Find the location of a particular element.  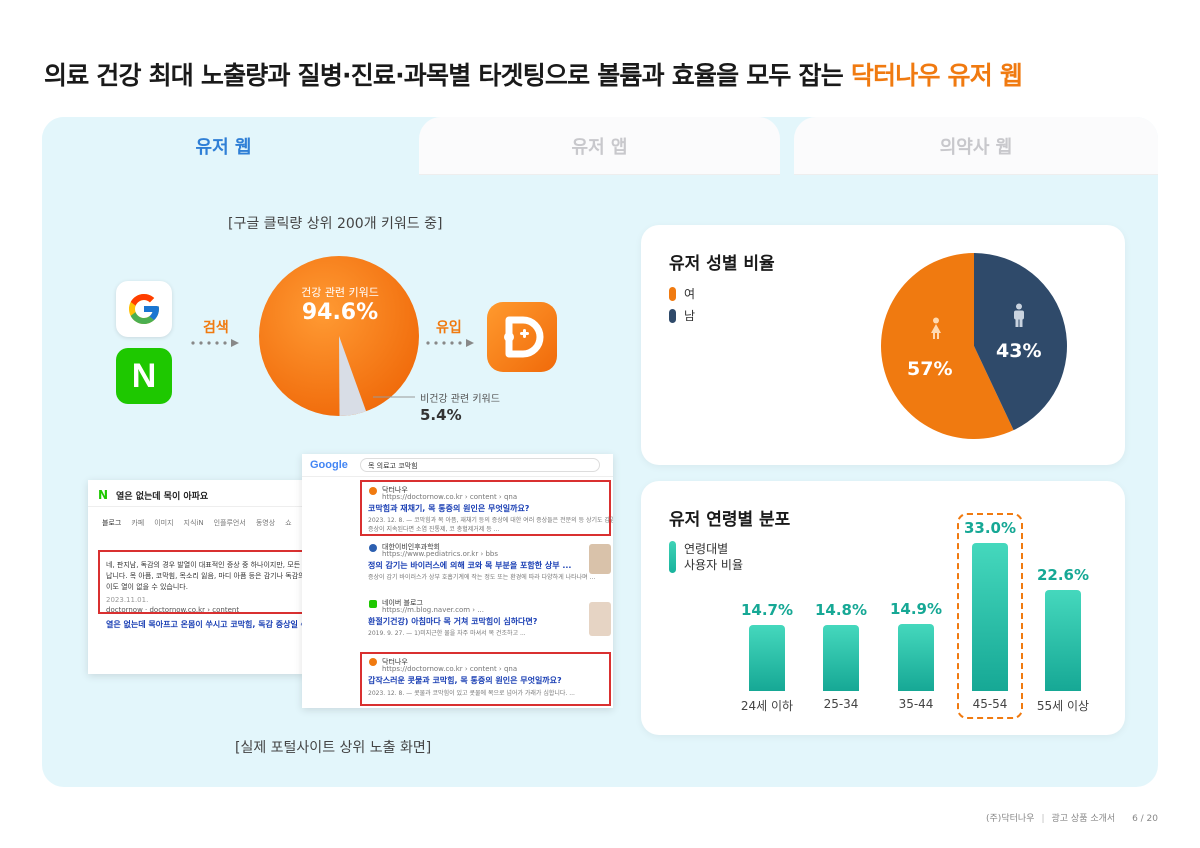

age-bar-value: 33.0% is located at coordinates (990, 528).